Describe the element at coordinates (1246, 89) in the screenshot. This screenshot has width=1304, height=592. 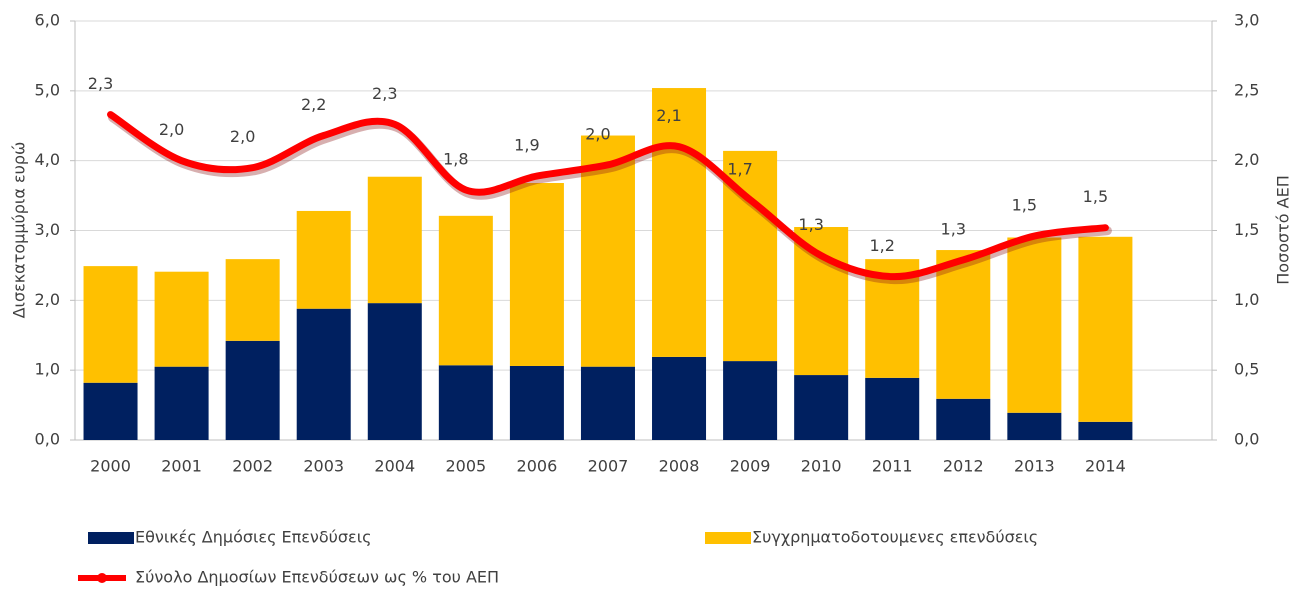
I see `y2-tick-label: 2,5` at that location.